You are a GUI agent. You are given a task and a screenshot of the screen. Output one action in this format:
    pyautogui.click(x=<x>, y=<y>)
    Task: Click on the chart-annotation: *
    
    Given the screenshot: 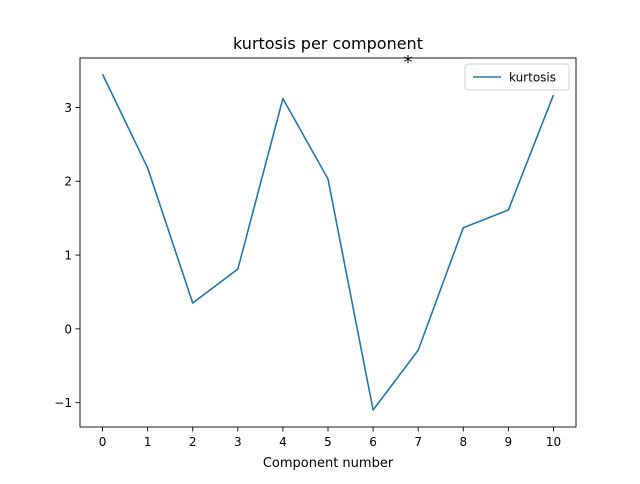 What is the action you would take?
    pyautogui.click(x=408, y=62)
    